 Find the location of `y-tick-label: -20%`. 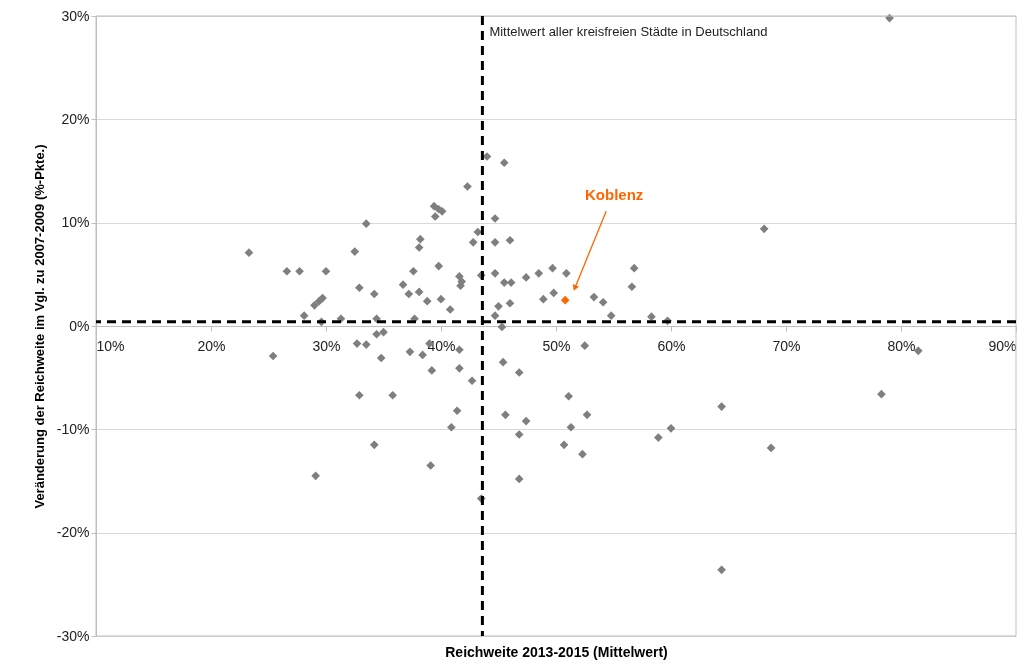

y-tick-label: -20% is located at coordinates (73, 532).